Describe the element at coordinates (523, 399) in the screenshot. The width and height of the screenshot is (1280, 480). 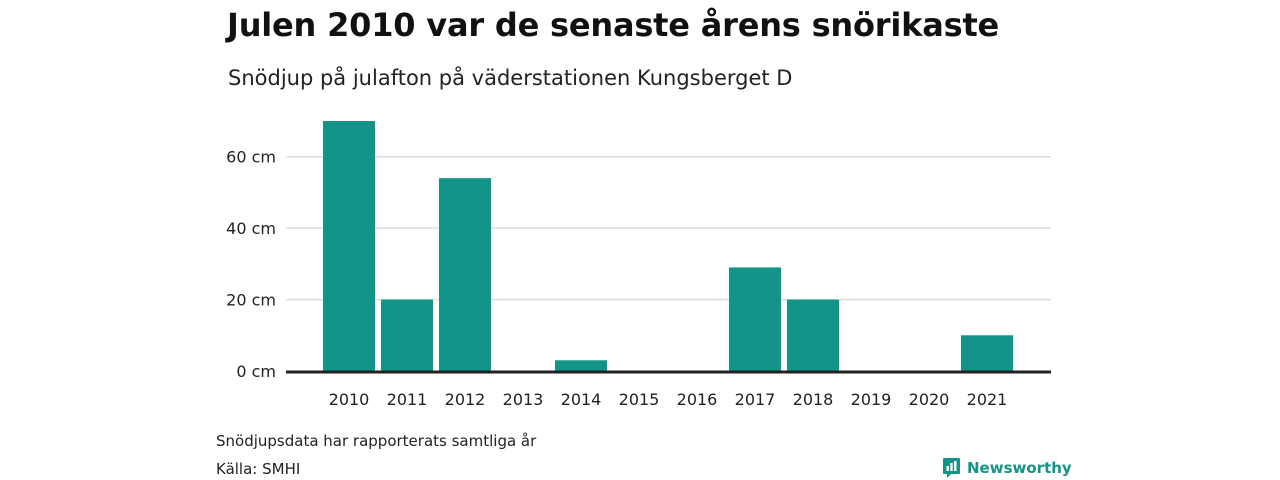
I see `x-tick-label-2013: 2013` at that location.